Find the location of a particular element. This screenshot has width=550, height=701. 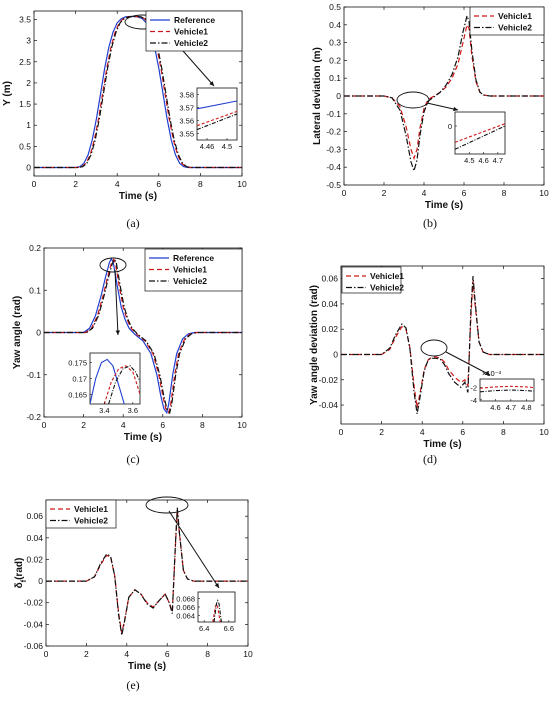

x-tick-label: 4 is located at coordinates (422, 432).